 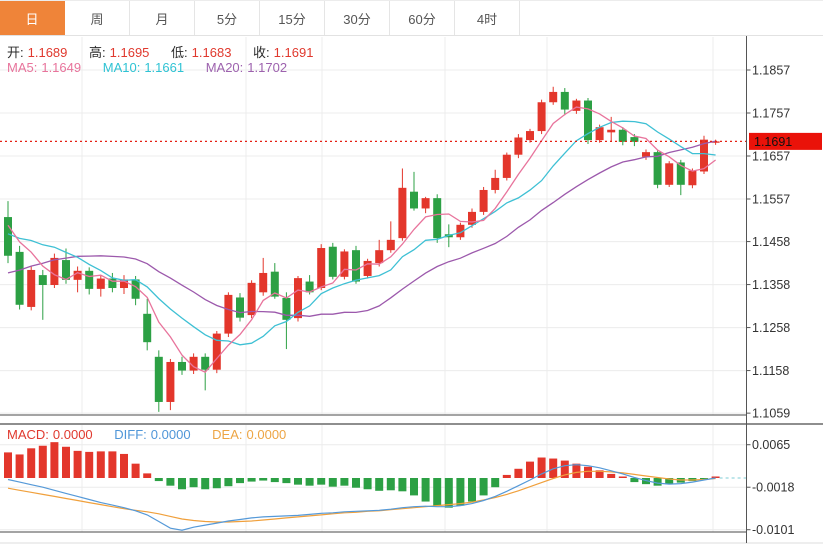 What do you see at coordinates (771, 328) in the screenshot?
I see `price-tick-label: 1.1258` at bounding box center [771, 328].